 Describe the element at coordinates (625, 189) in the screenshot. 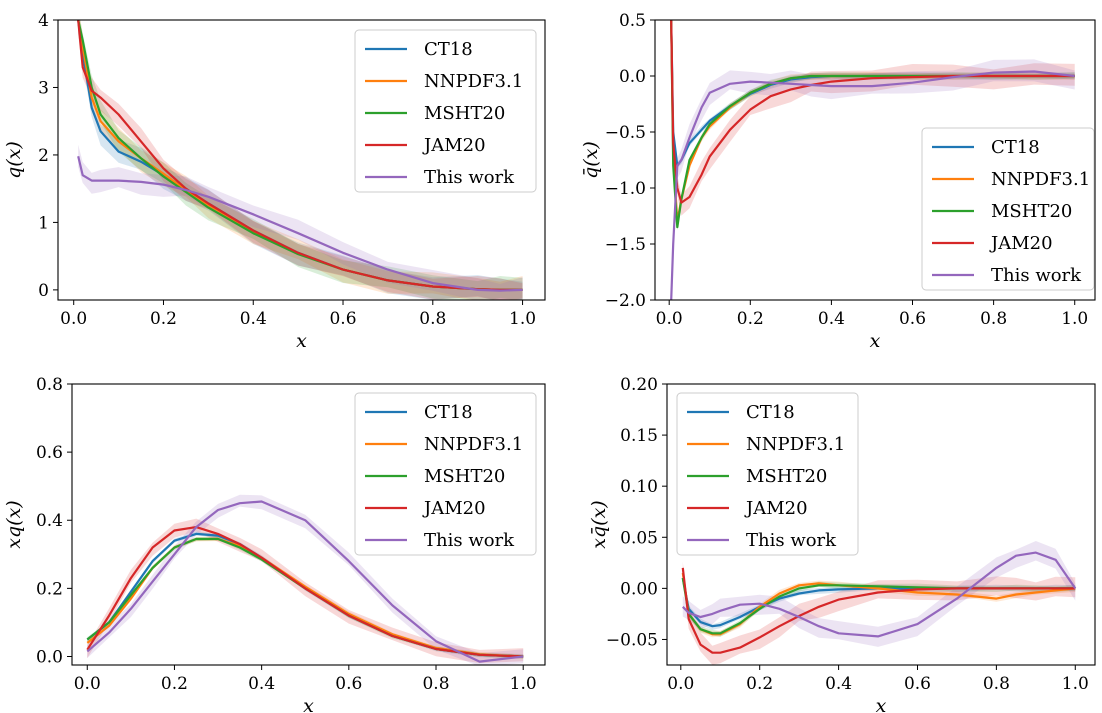

I see `y-tick-label: −1.0` at that location.